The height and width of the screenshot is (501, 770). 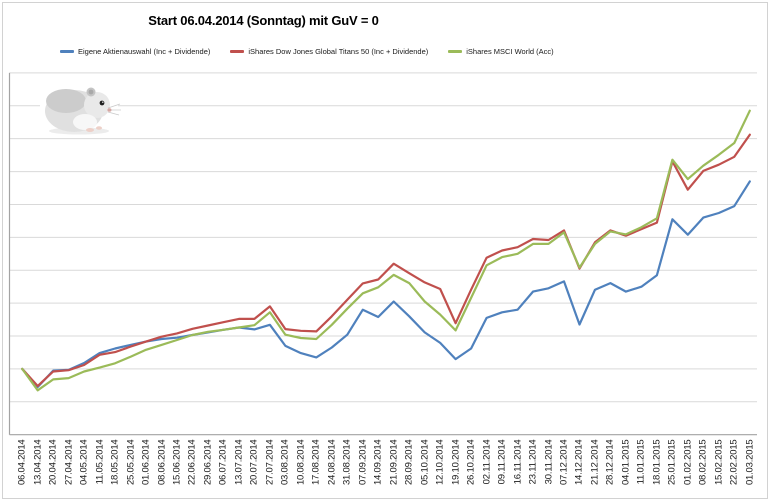 I want to click on x-axis-label: 05.10.2014, so click(x=425, y=462).